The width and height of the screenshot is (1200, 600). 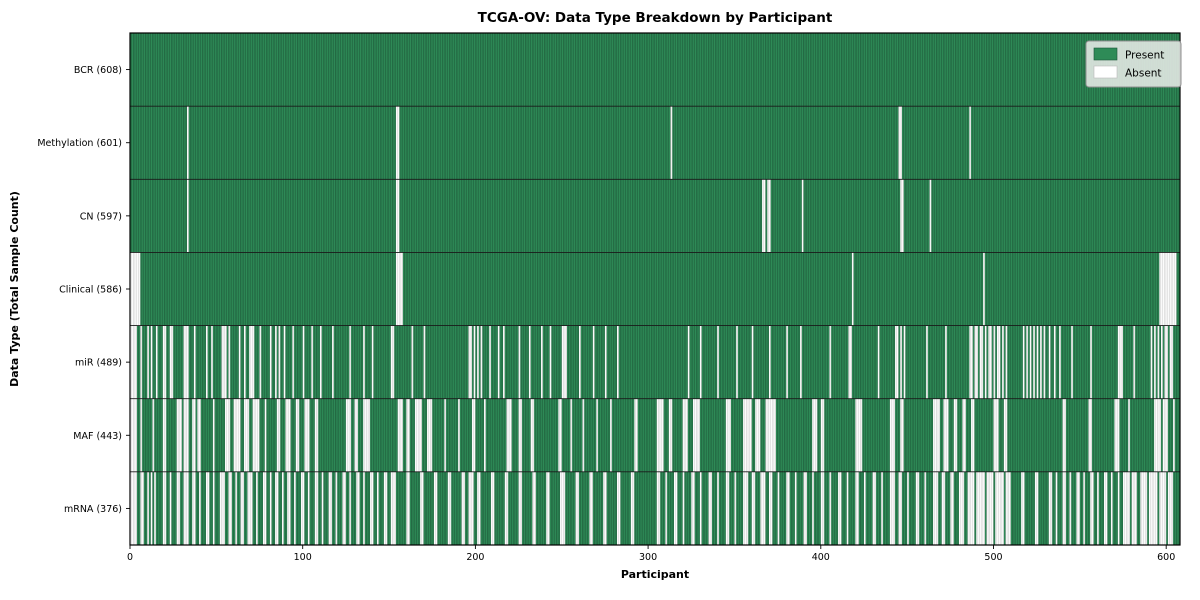 I want to click on y-tick-label: CN (597), so click(x=101, y=216).